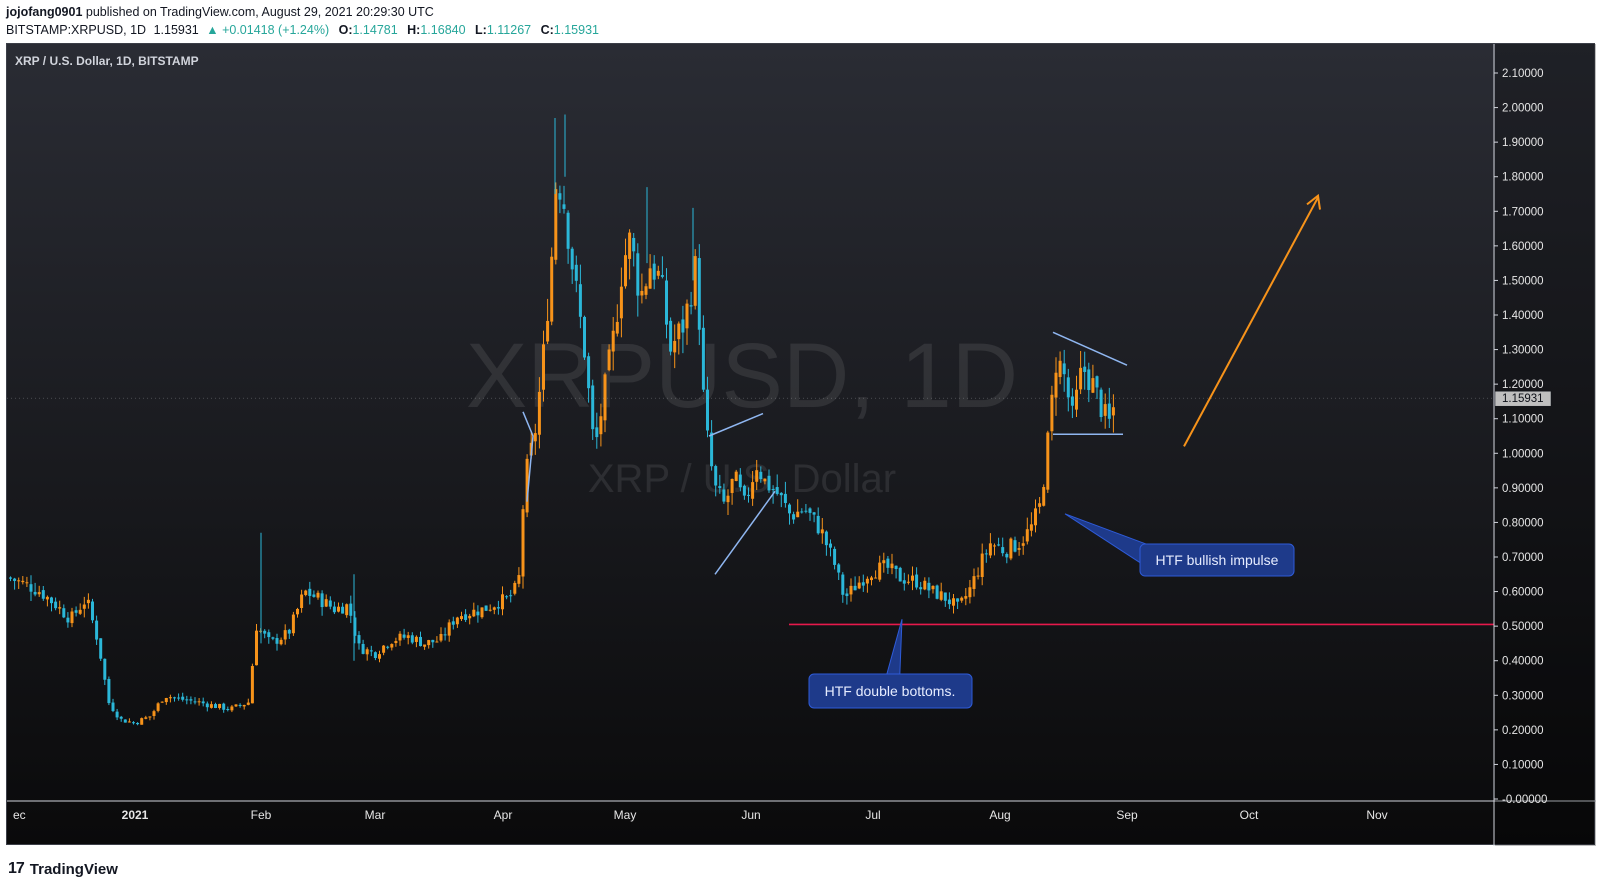 The height and width of the screenshot is (884, 1602). Describe the element at coordinates (1523, 143) in the screenshot. I see `y-tick-label: 1.90000` at that location.